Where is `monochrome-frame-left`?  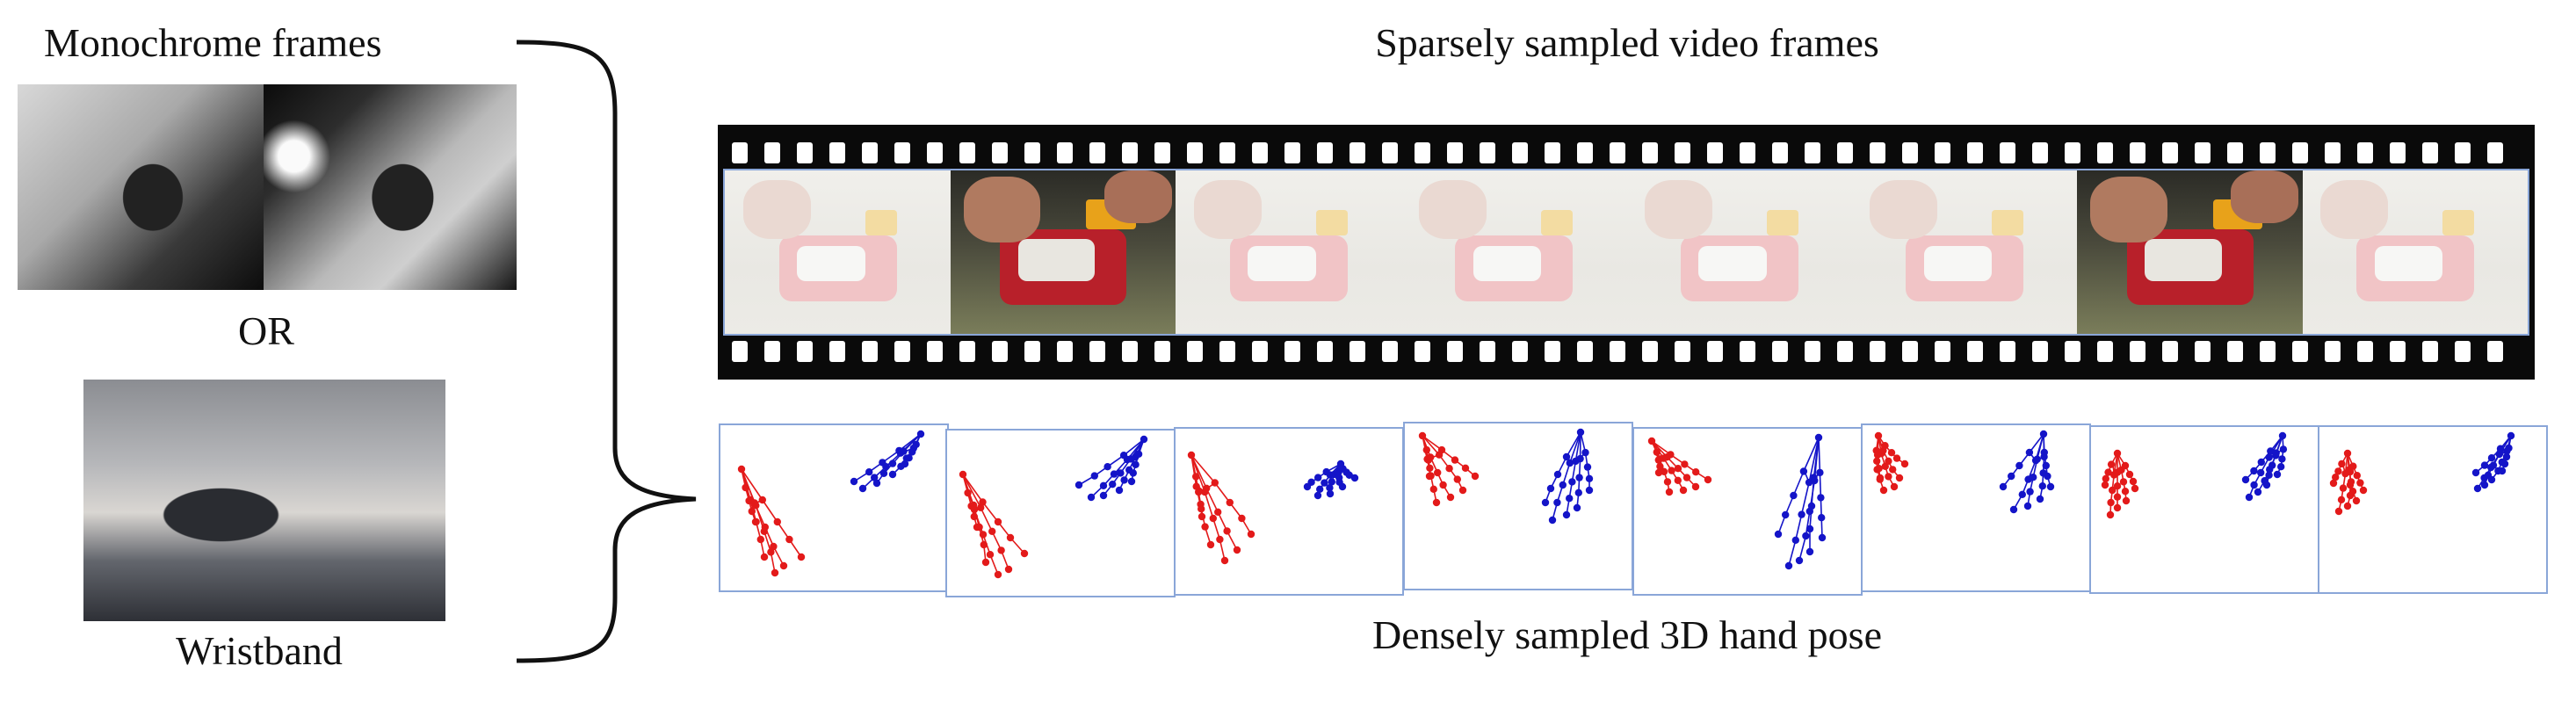 monochrome-frame-left is located at coordinates (141, 187).